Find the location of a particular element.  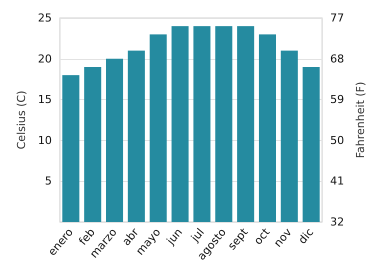

y-tick-label: 5 is located at coordinates (48, 181).